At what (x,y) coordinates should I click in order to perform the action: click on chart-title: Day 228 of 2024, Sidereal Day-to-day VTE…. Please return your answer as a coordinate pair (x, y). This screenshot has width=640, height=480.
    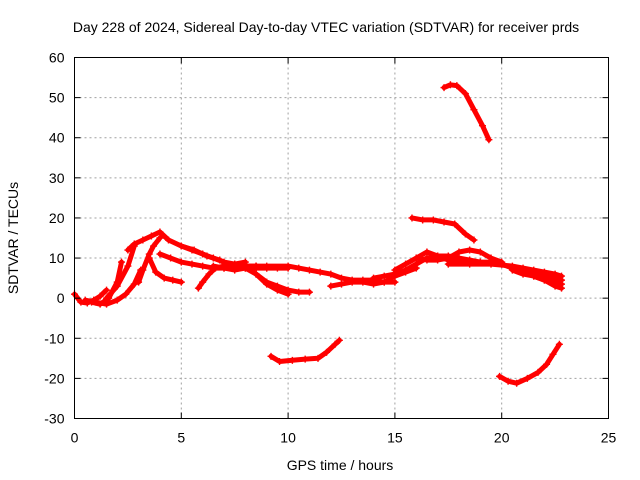
    Looking at the image, I should click on (326, 27).